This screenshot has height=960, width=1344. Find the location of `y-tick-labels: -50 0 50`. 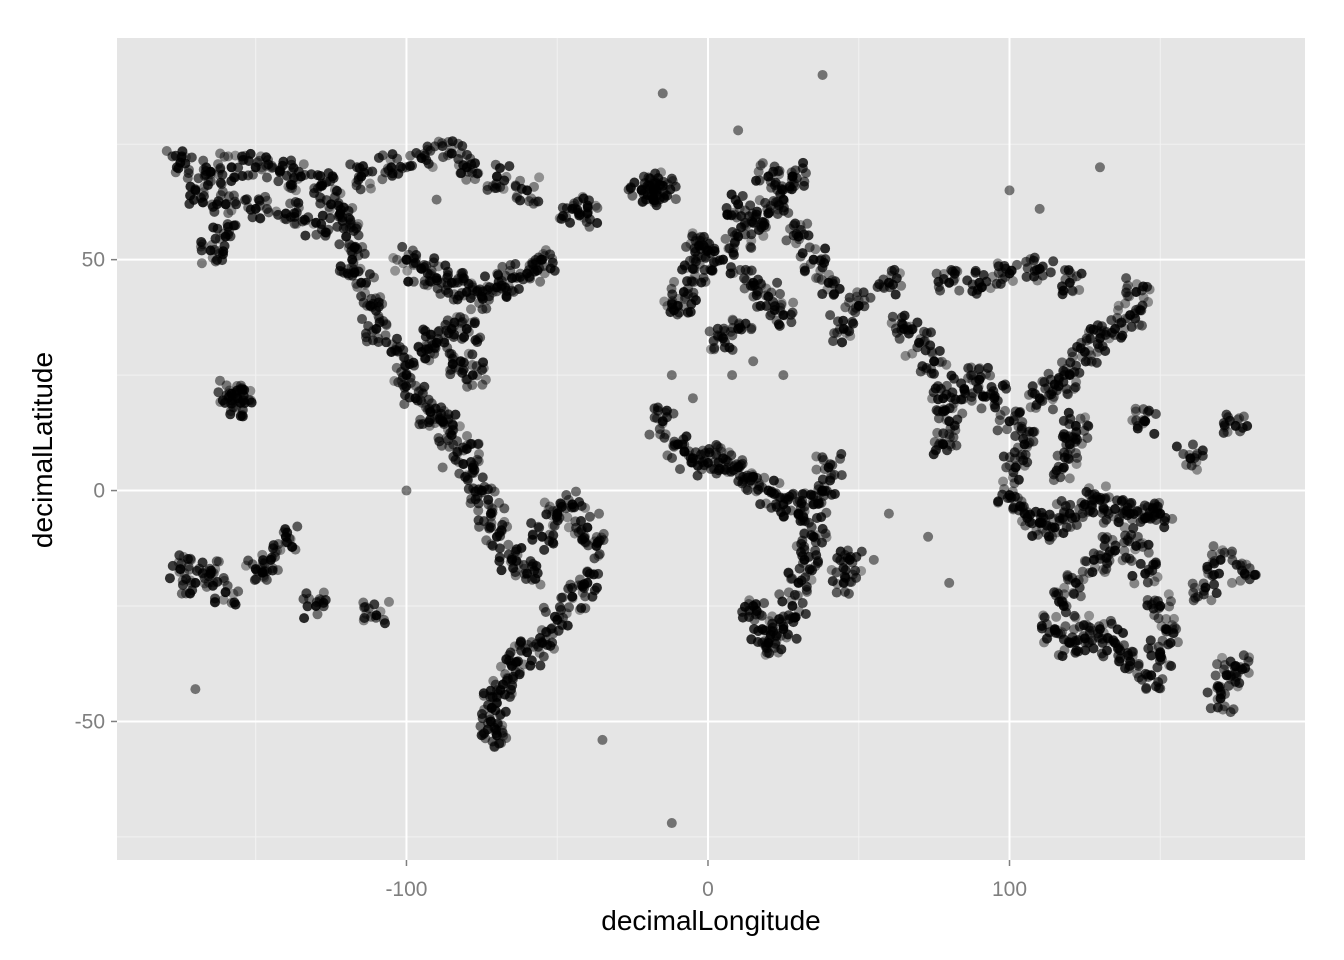

y-tick-labels: -50 0 50 is located at coordinates (90, 491).